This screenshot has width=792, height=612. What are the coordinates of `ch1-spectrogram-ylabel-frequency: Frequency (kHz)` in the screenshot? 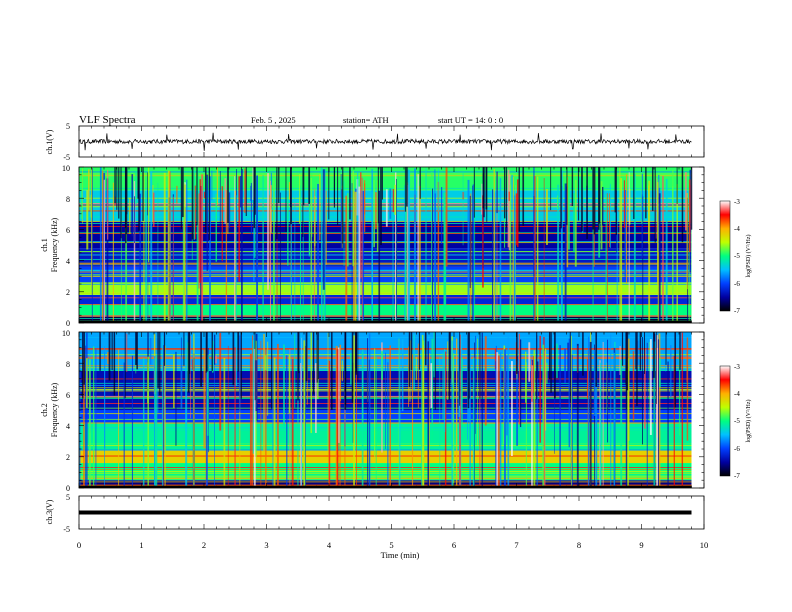 It's located at (54, 244).